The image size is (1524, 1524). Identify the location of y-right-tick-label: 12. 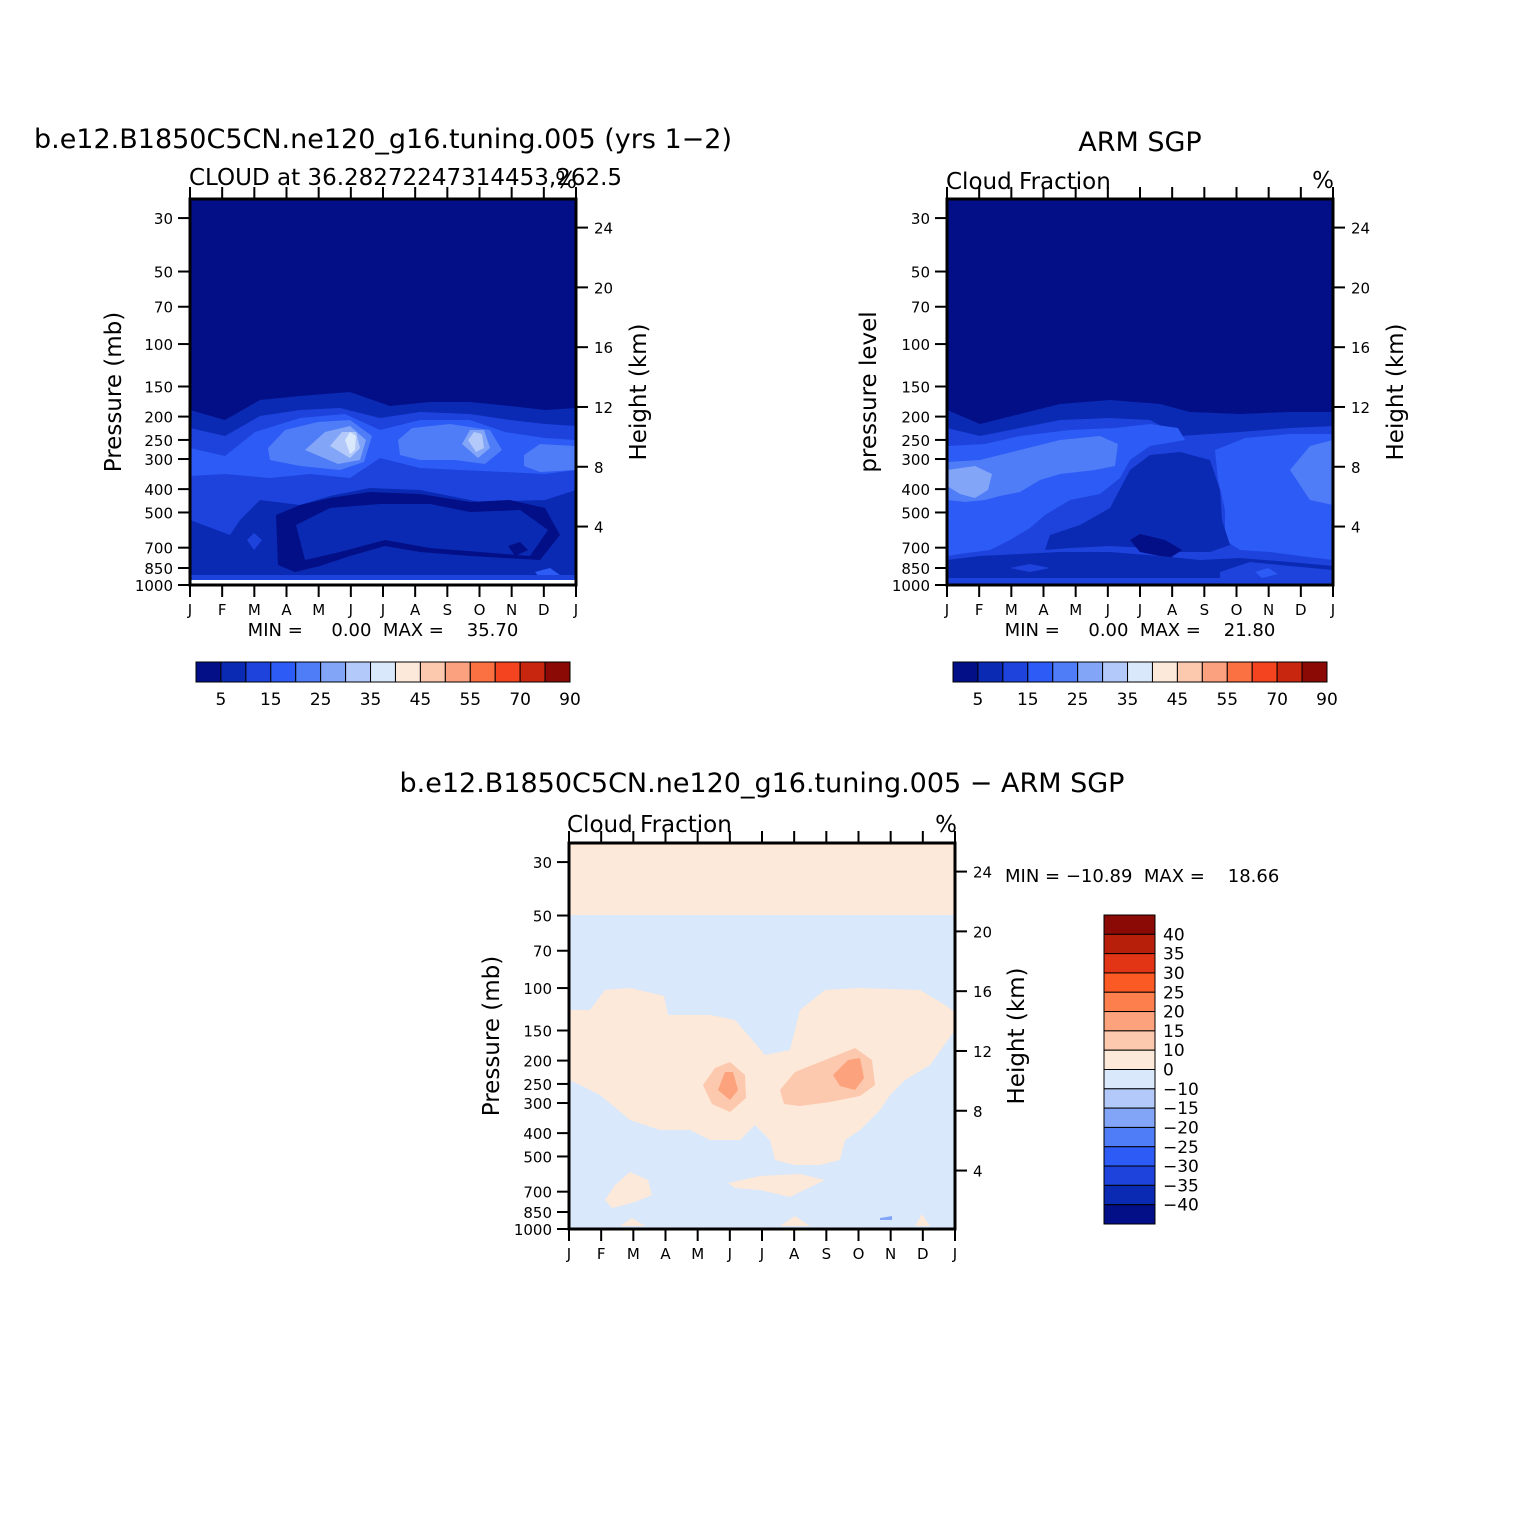
(1360, 408).